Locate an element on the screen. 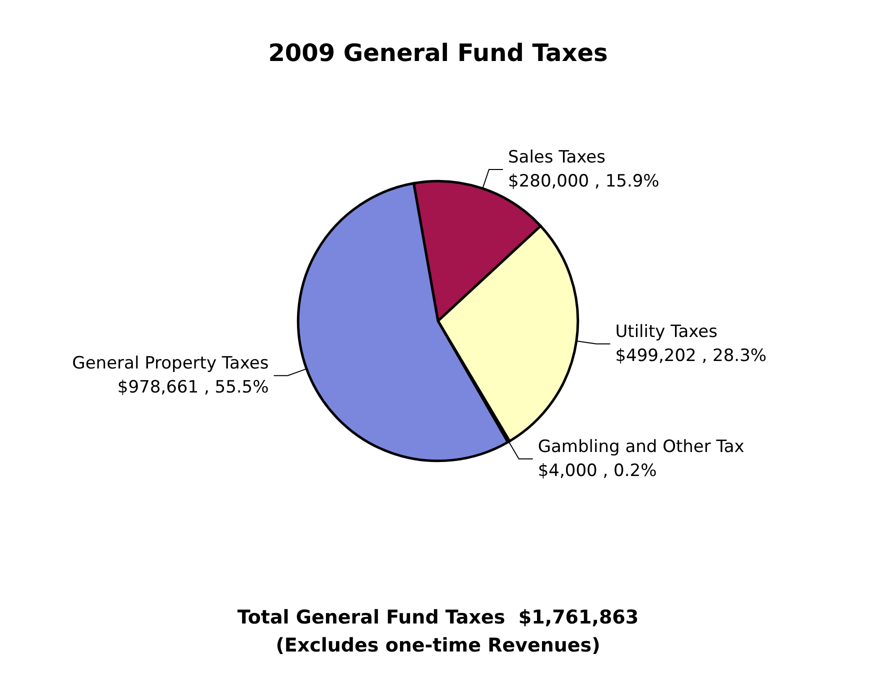 The height and width of the screenshot is (682, 876). data-label: $978,661 , 55.5% is located at coordinates (193, 388).